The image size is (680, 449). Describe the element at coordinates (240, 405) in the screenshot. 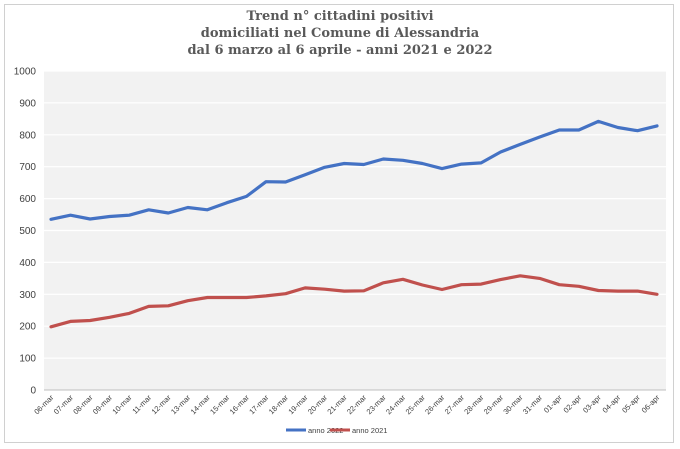

I see `x-tick-label: 16-mar` at that location.